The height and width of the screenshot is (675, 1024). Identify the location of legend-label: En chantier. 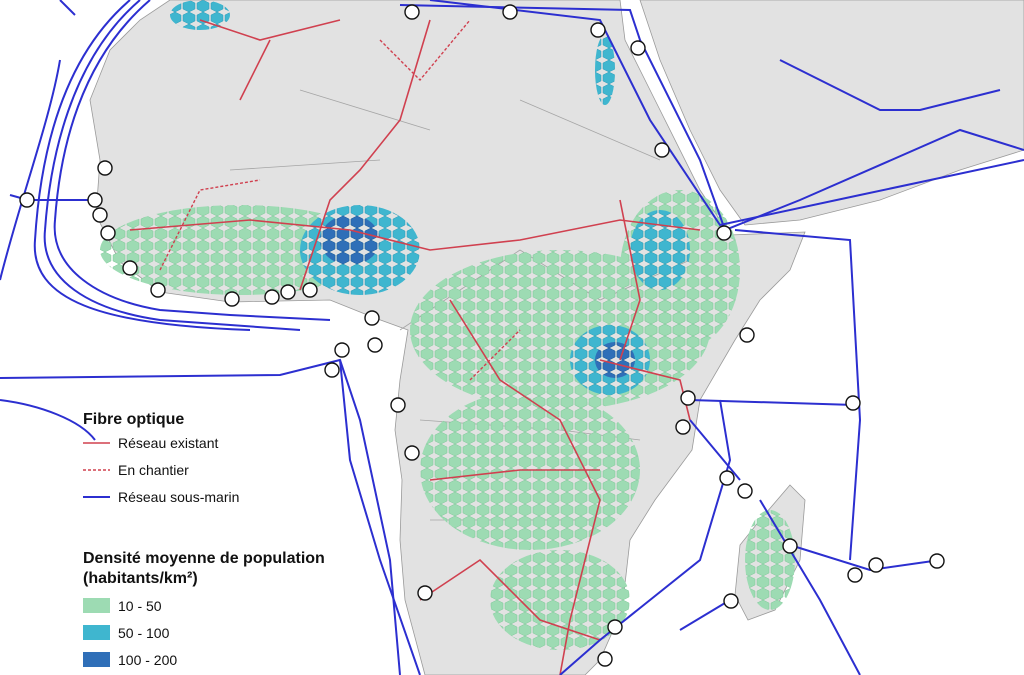
(153, 470).